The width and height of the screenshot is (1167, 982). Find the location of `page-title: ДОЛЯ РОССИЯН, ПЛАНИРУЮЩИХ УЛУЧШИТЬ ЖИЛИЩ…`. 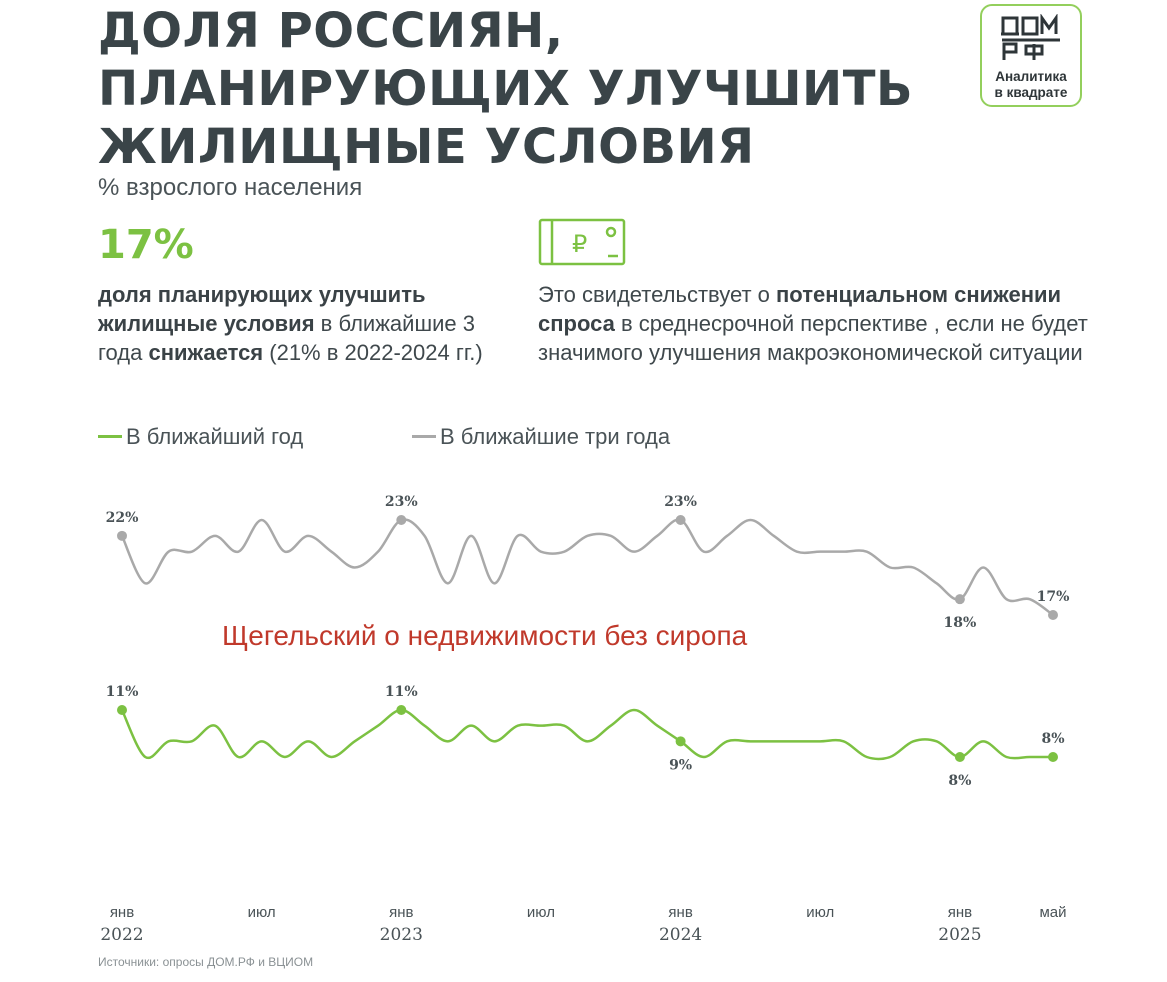

page-title: ДОЛЯ РОССИЯН, ПЛАНИРУЮЩИХ УЛУЧШИТЬ ЖИЛИЩ… is located at coordinates (506, 89).